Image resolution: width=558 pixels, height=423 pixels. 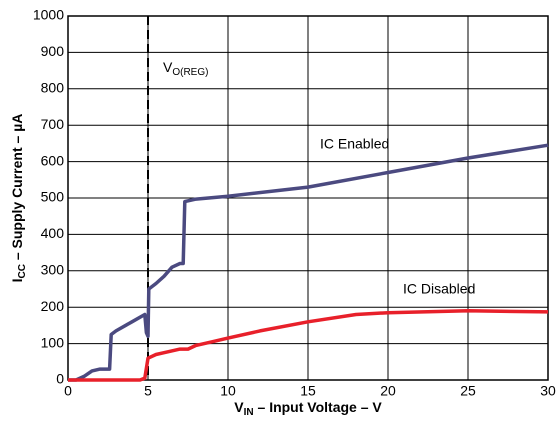 What do you see at coordinates (228, 391) in the screenshot?
I see `x-tick-label: 10` at bounding box center [228, 391].